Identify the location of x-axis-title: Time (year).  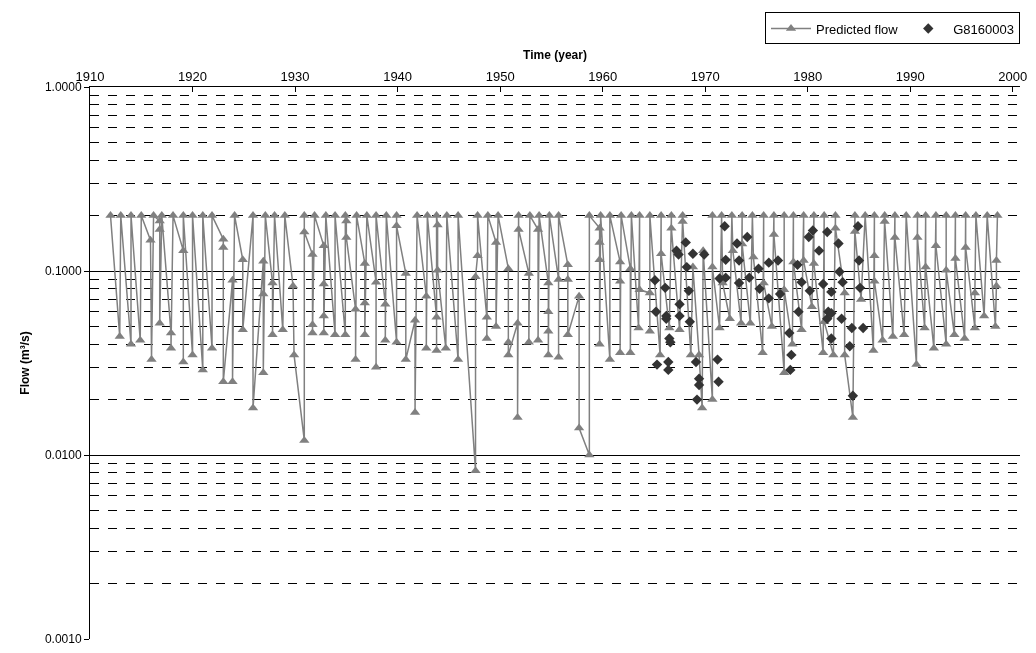
(555, 55).